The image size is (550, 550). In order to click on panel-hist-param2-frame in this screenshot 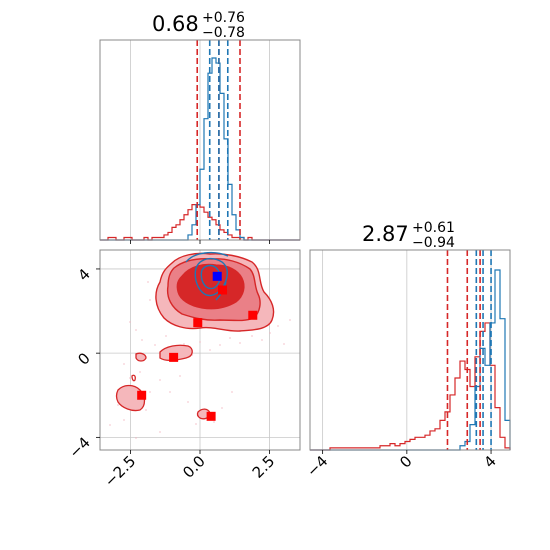, I will do `click(410, 350)`.